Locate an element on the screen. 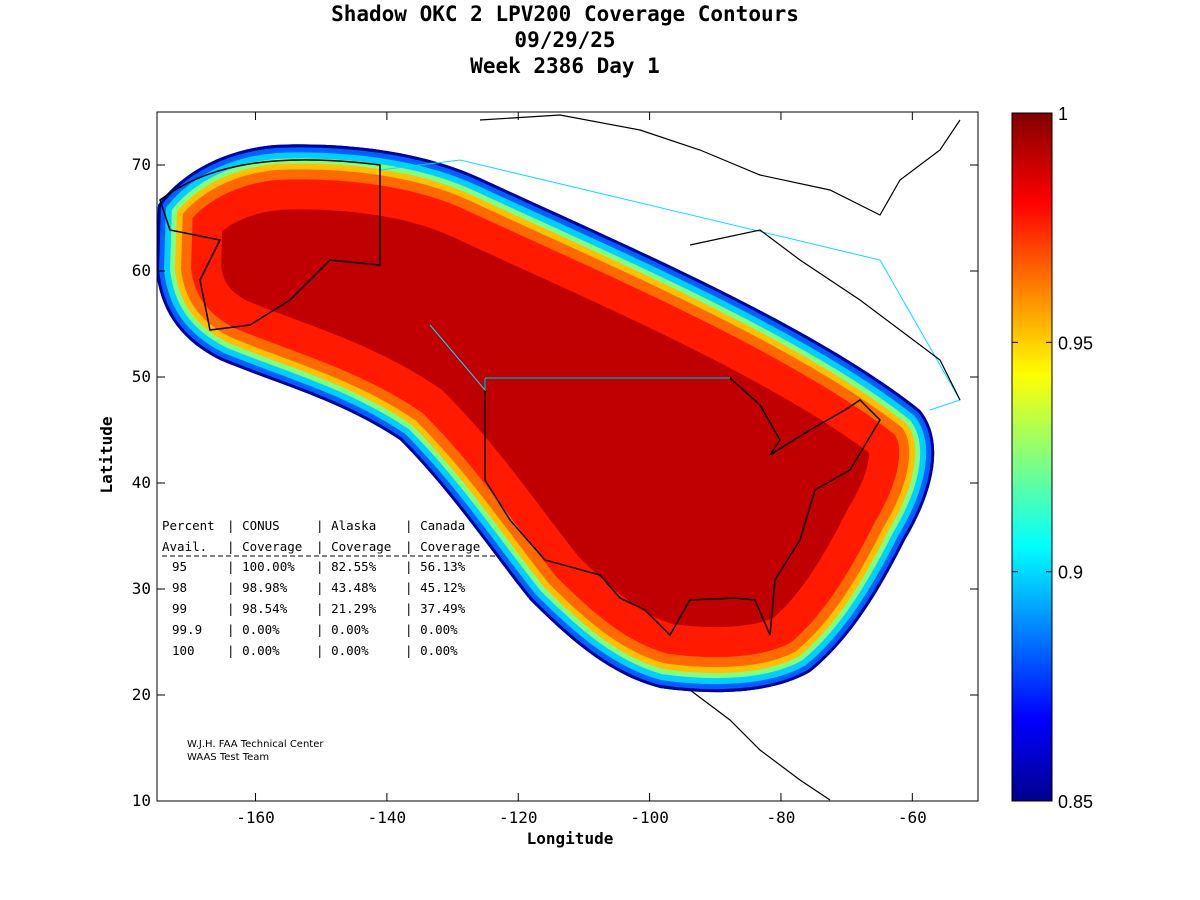 The height and width of the screenshot is (900, 1200). x-tick-label: -80 is located at coordinates (781, 817).